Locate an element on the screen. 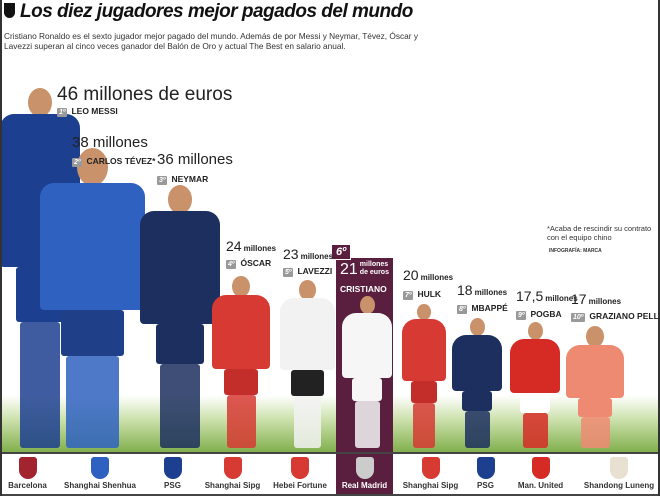 The image size is (660, 496). player-photo-mbappe is located at coordinates (477, 385).